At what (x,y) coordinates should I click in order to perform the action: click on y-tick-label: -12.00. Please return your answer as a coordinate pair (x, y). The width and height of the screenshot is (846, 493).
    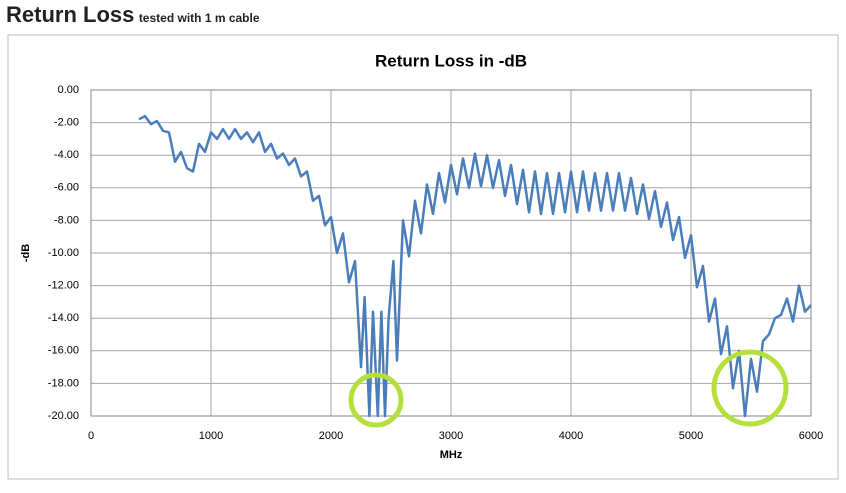
    Looking at the image, I should click on (63, 286).